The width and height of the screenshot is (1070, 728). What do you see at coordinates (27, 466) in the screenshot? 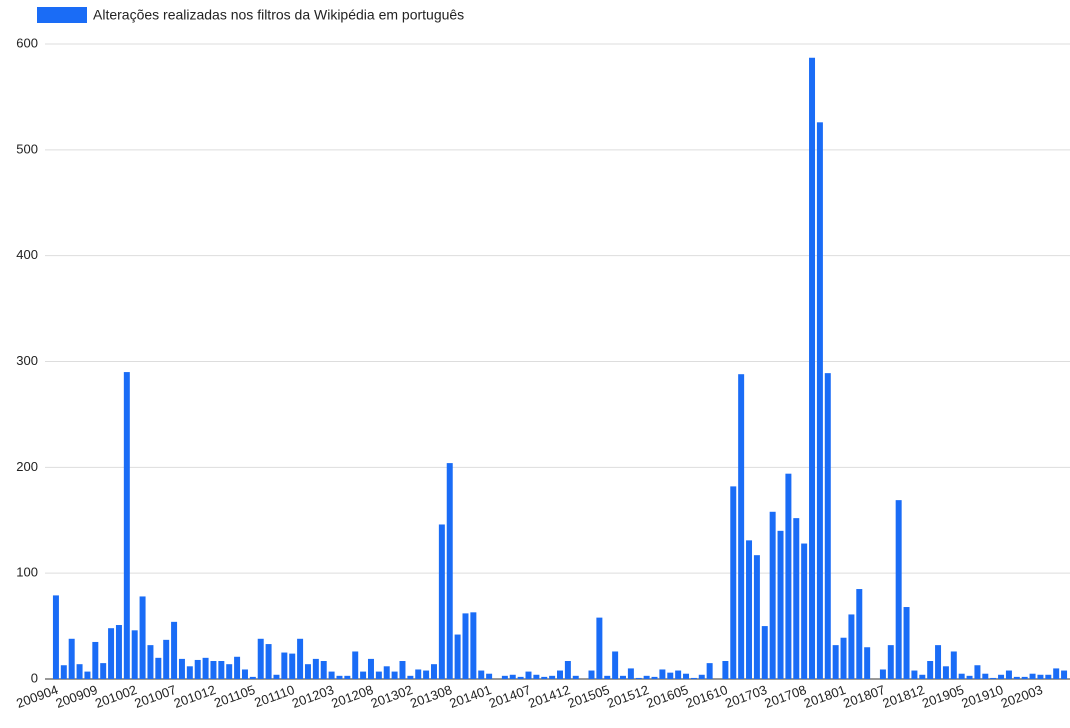
I see `y-tick-label: 200` at bounding box center [27, 466].